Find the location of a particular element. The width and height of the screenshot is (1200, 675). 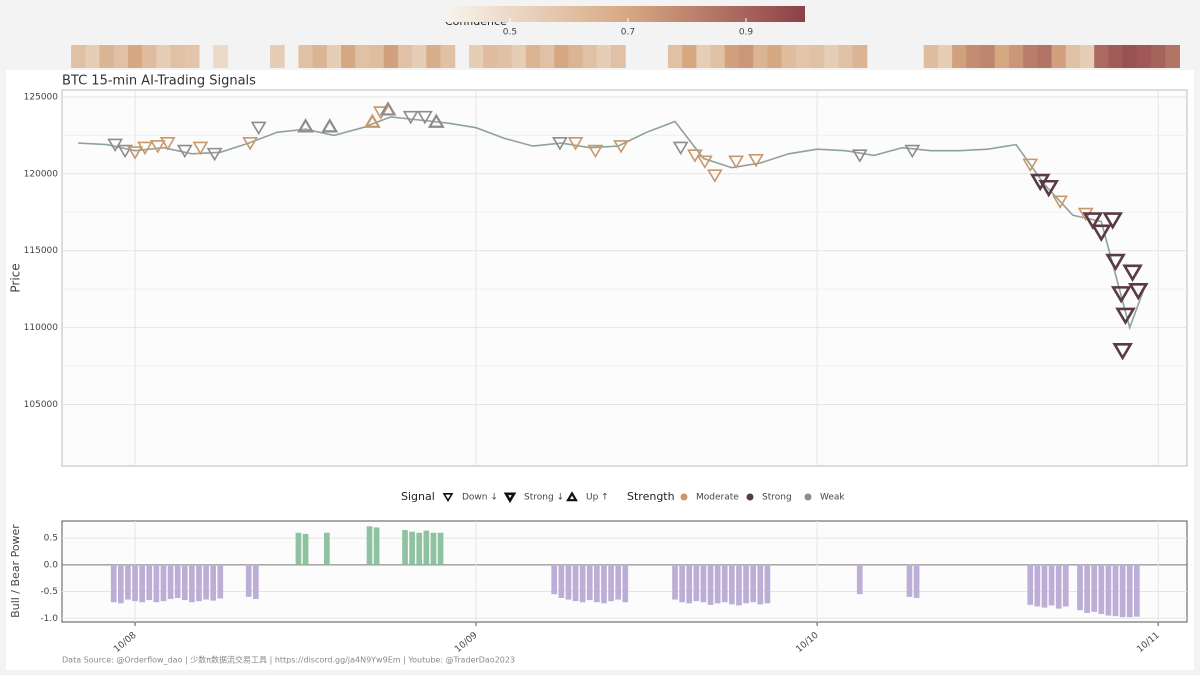

chart-title: BTC 15-min AI-Trading Signals is located at coordinates (159, 81).